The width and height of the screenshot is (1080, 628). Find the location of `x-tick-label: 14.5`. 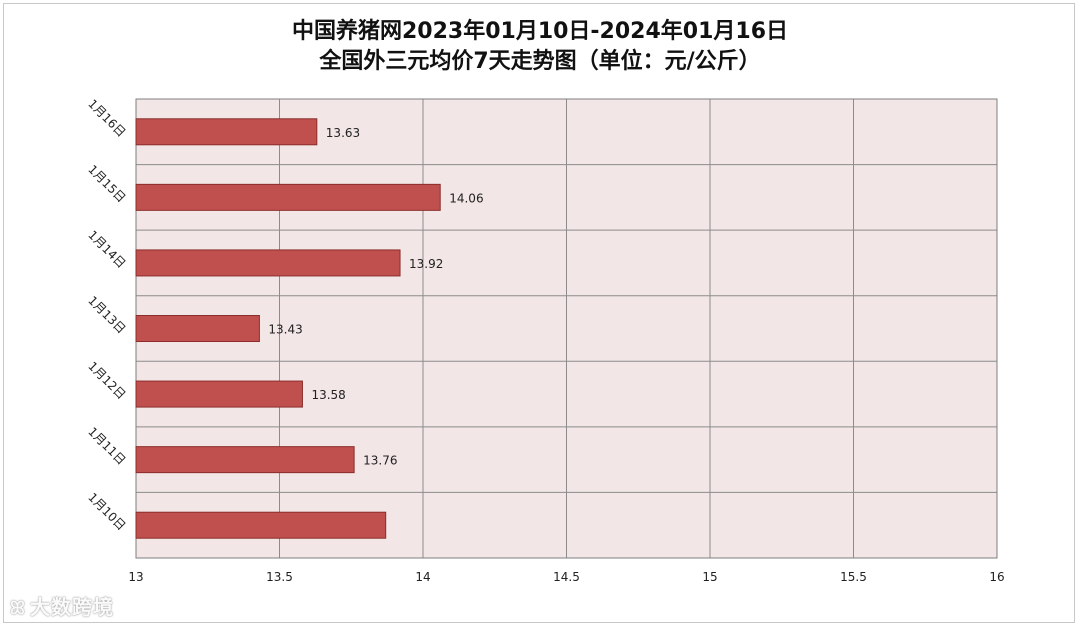

x-tick-label: 14.5 is located at coordinates (566, 577).